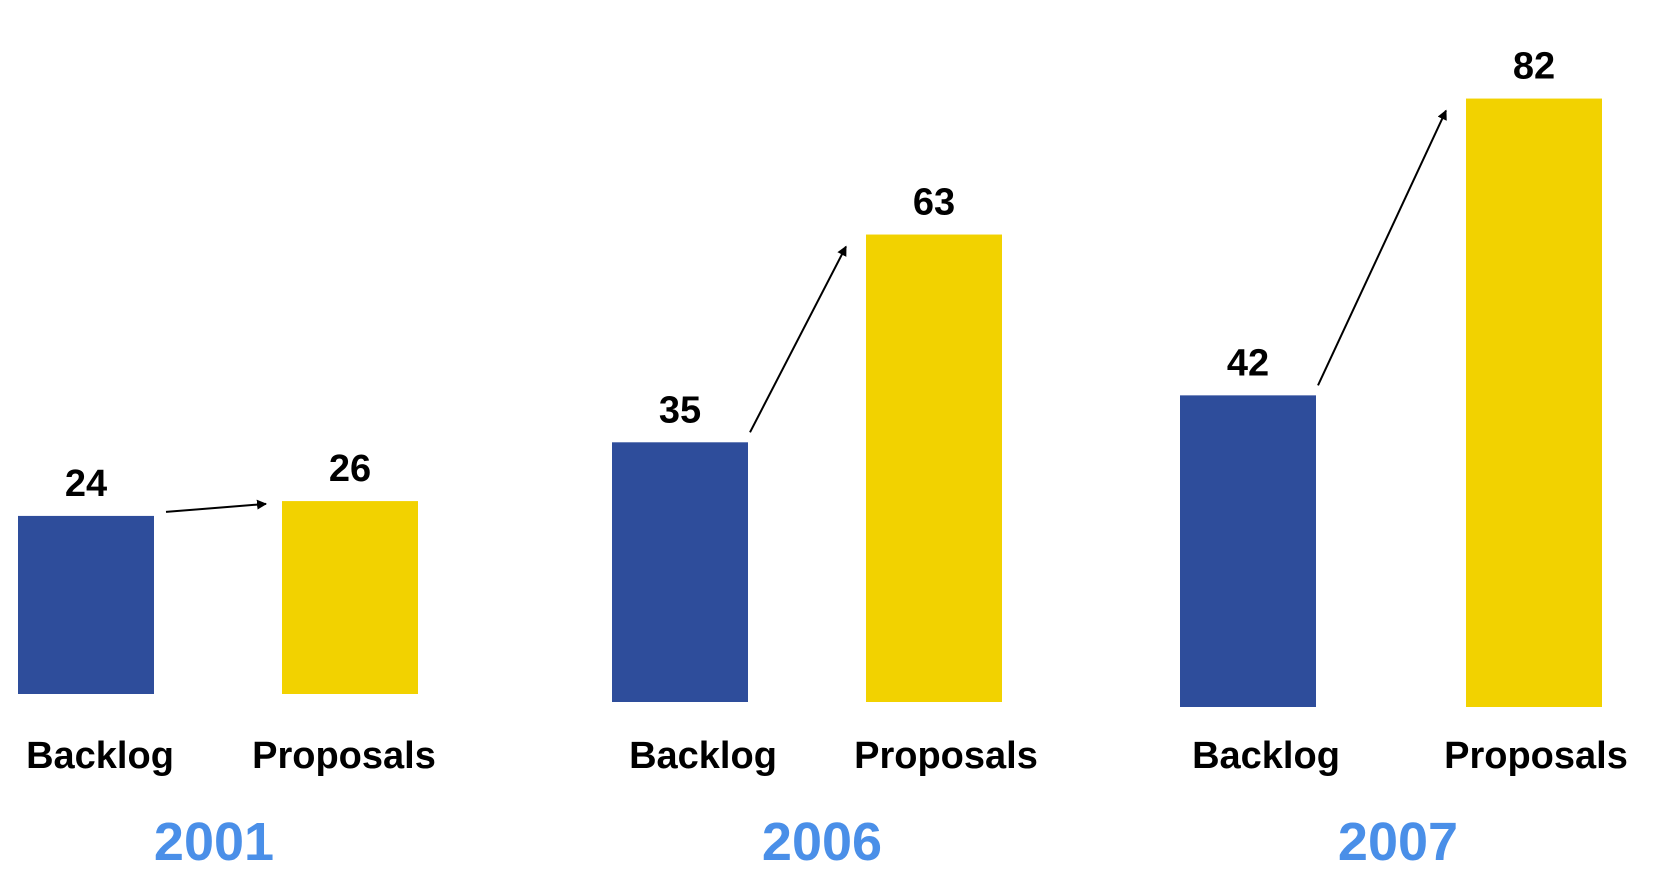 This screenshot has height=884, width=1675. I want to click on proposals-bar-2007, so click(1534, 402).